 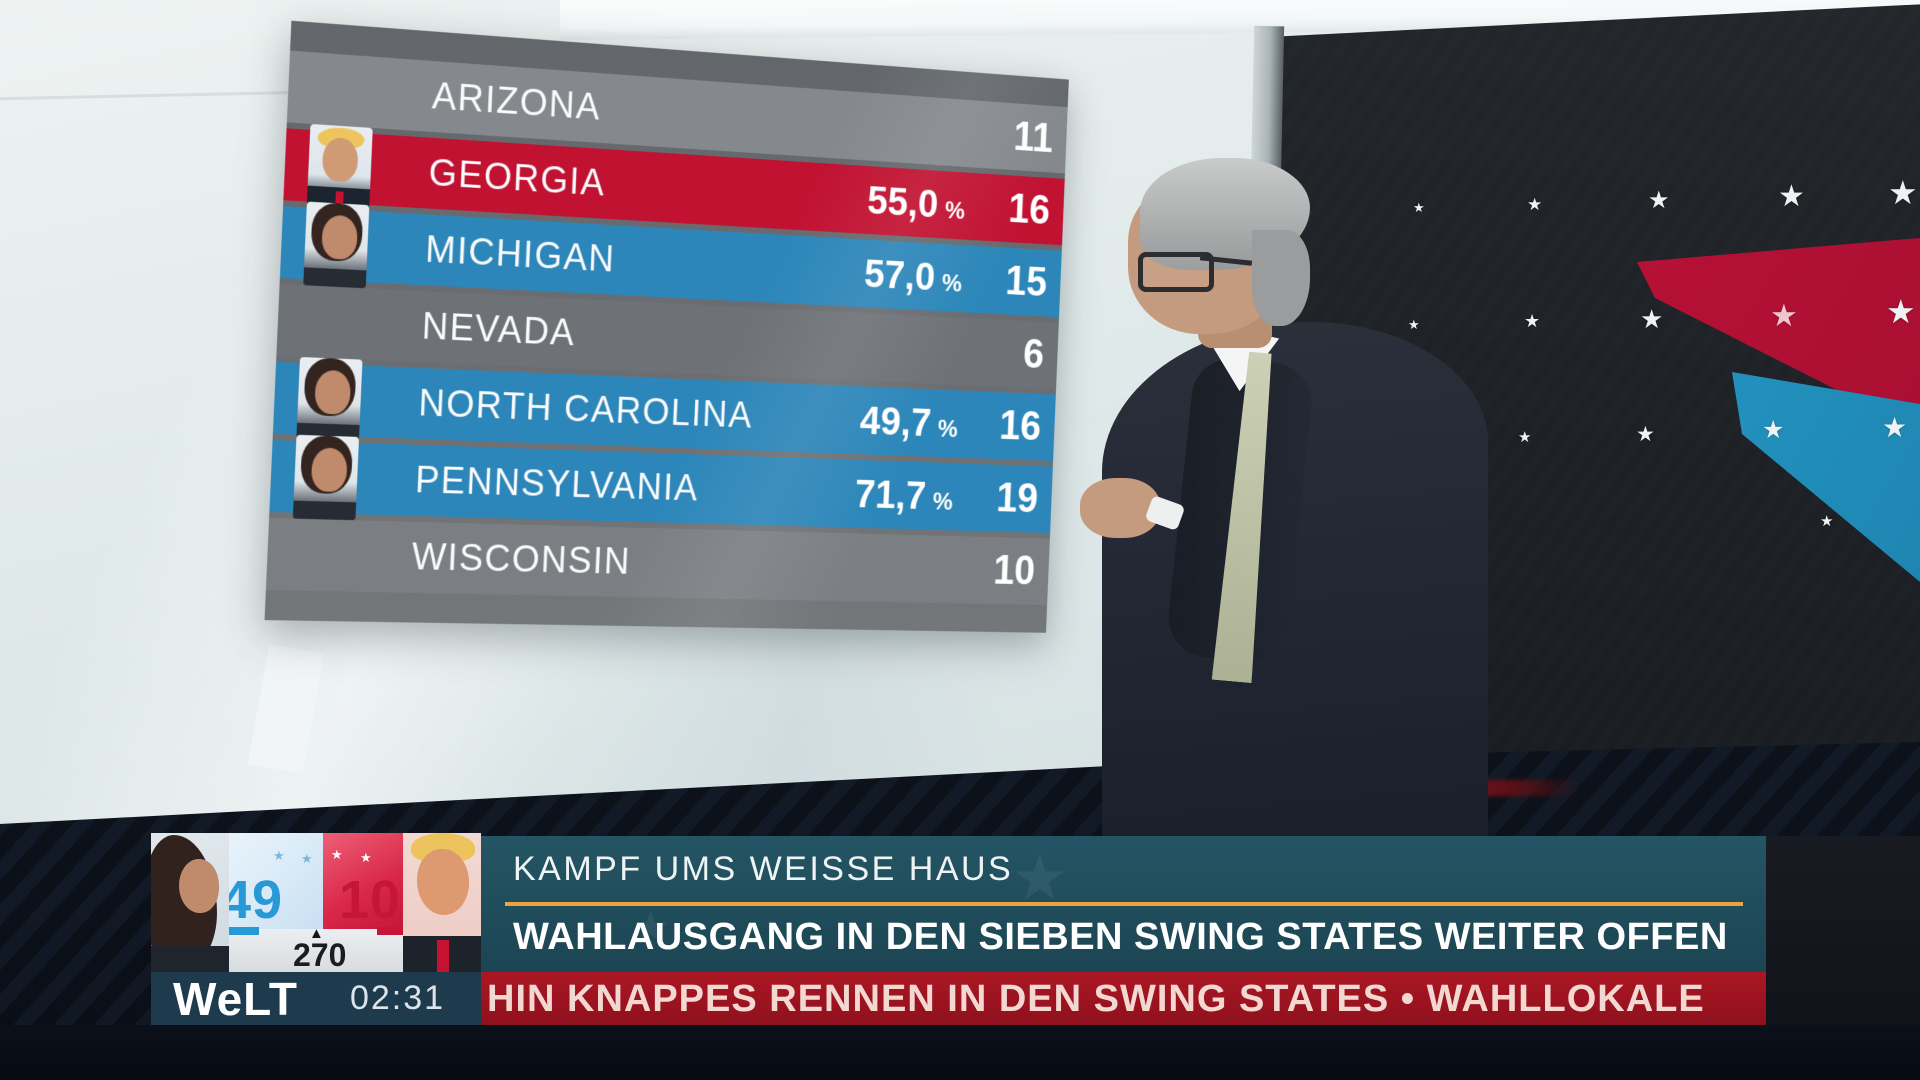 I want to click on harris-electoral-count: 49, so click(x=252, y=900).